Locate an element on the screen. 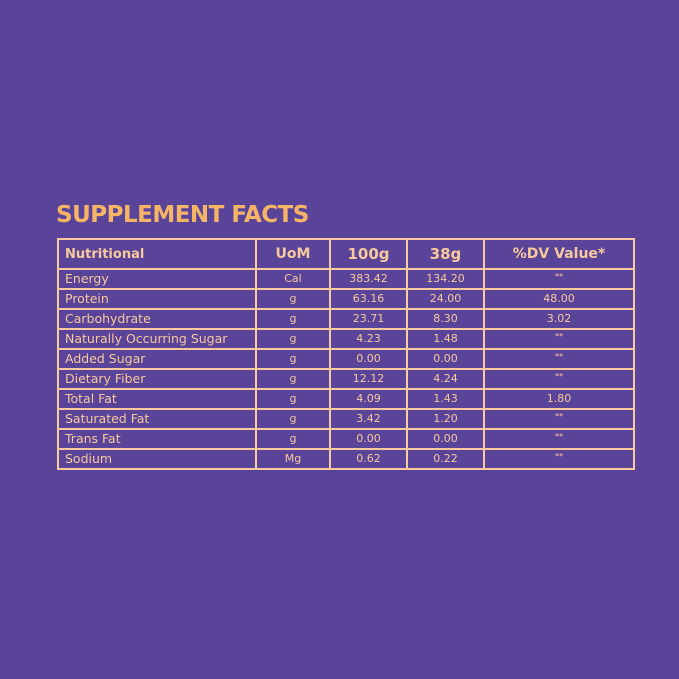 Image resolution: width=679 pixels, height=679 pixels. unit-of-measure: Cal is located at coordinates (293, 279).